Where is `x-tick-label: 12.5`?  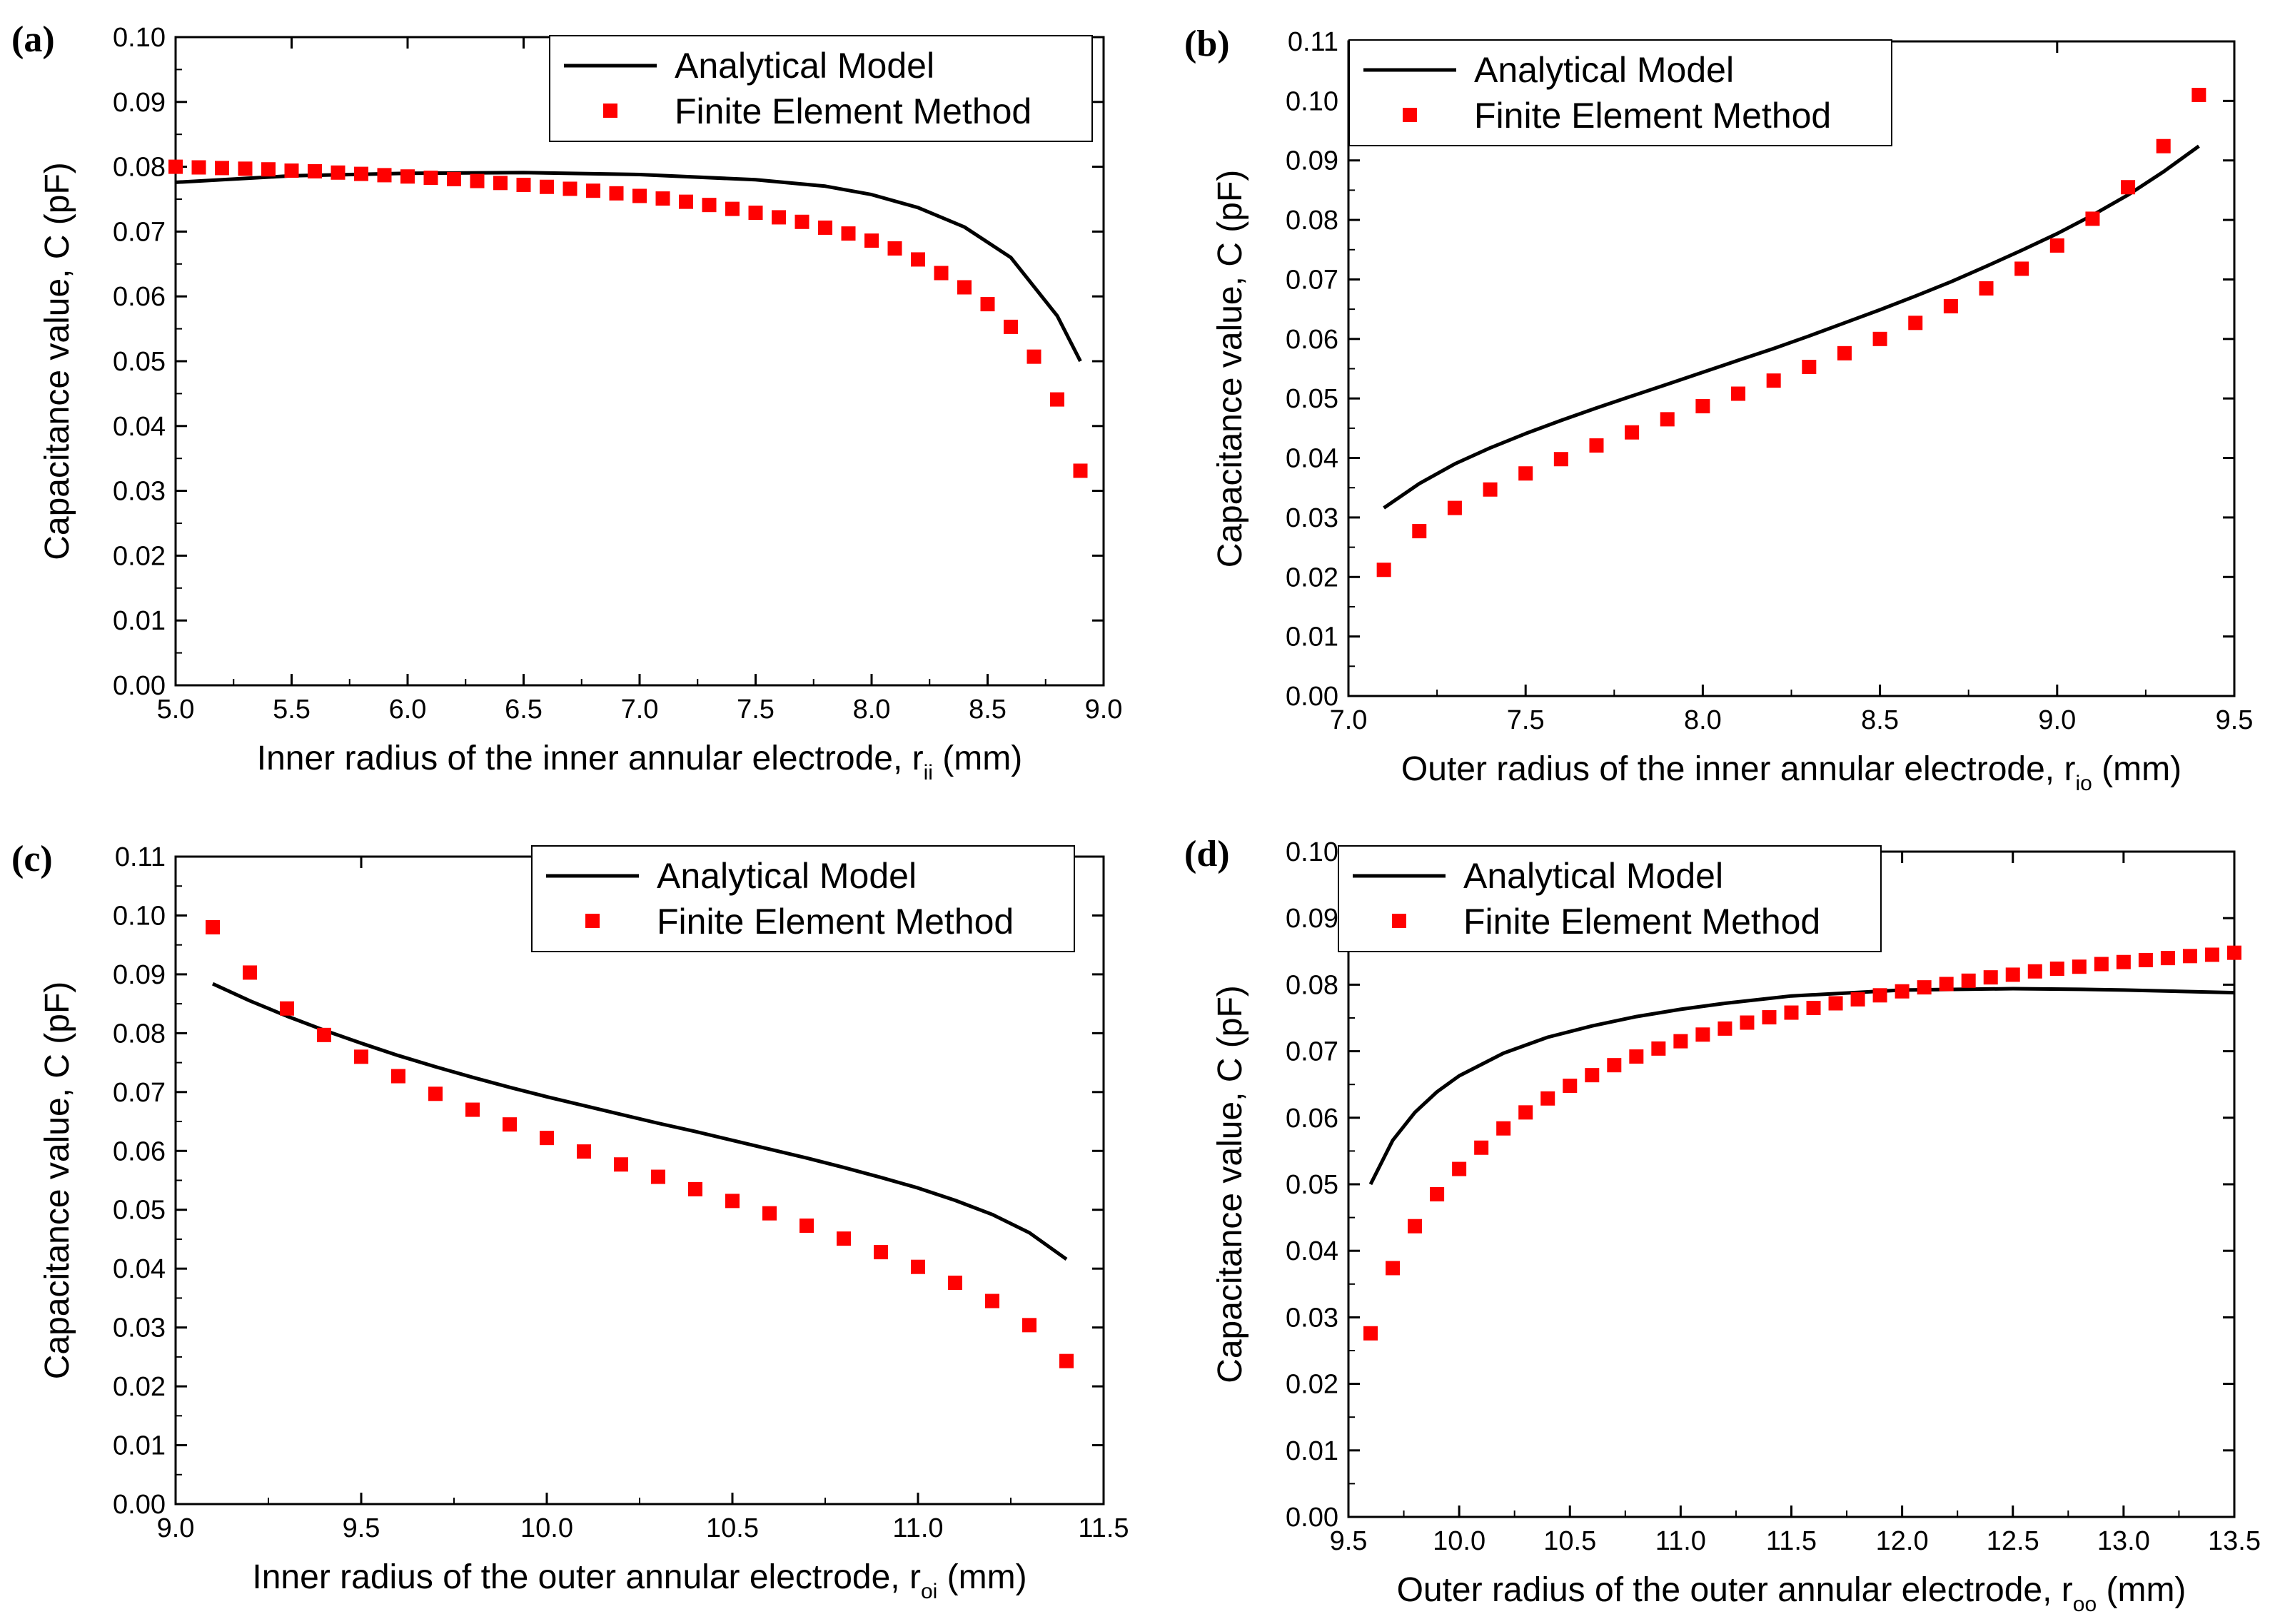
x-tick-label: 12.5 is located at coordinates (2013, 1541).